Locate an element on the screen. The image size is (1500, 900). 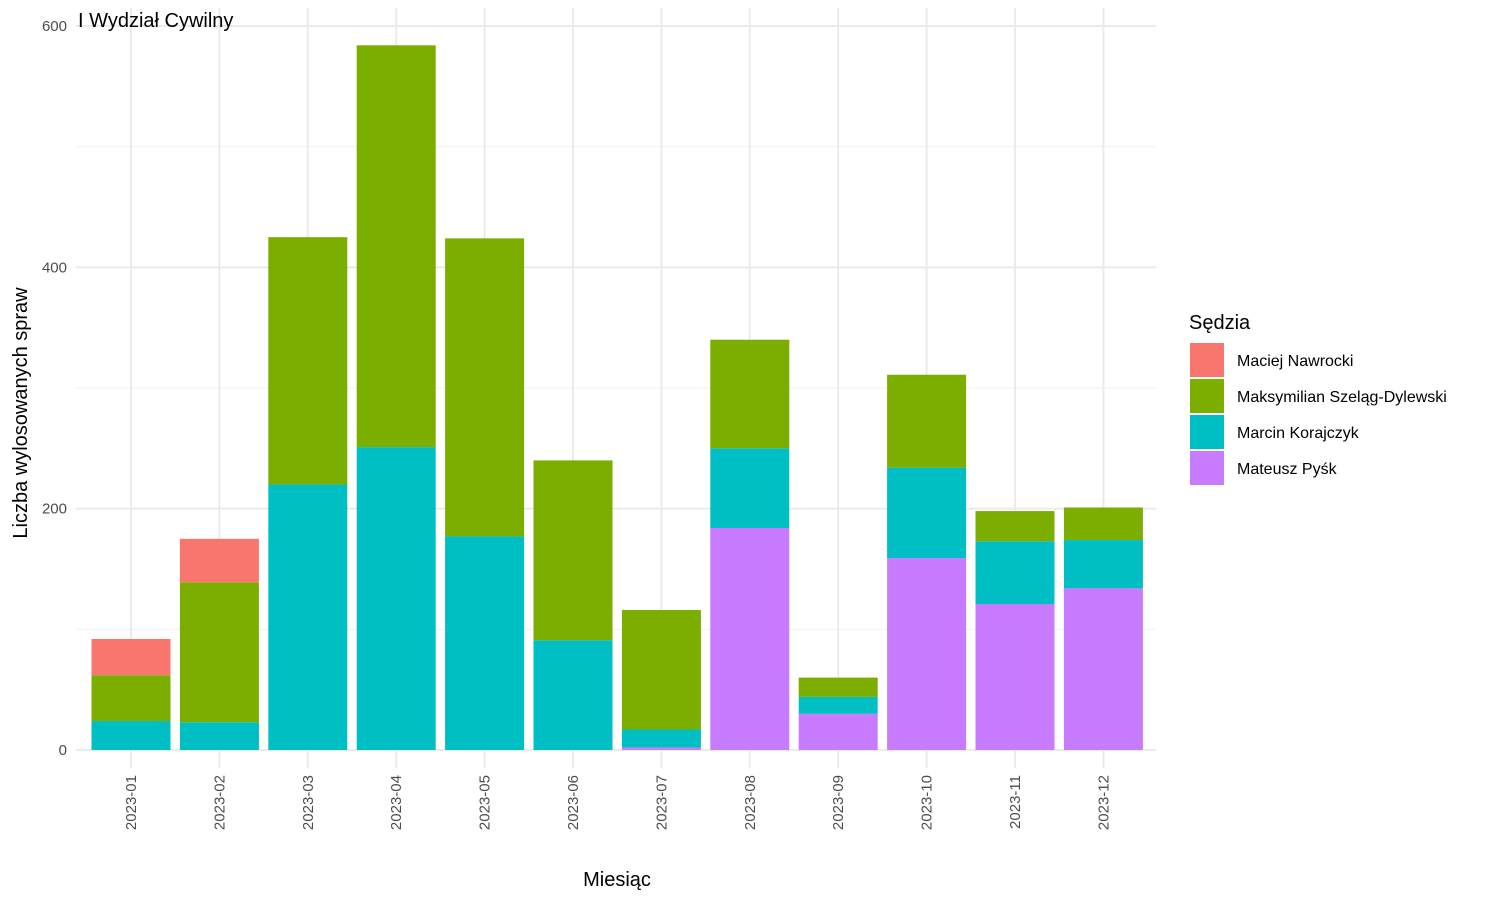
legend-title: Sędzia is located at coordinates (1220, 323).